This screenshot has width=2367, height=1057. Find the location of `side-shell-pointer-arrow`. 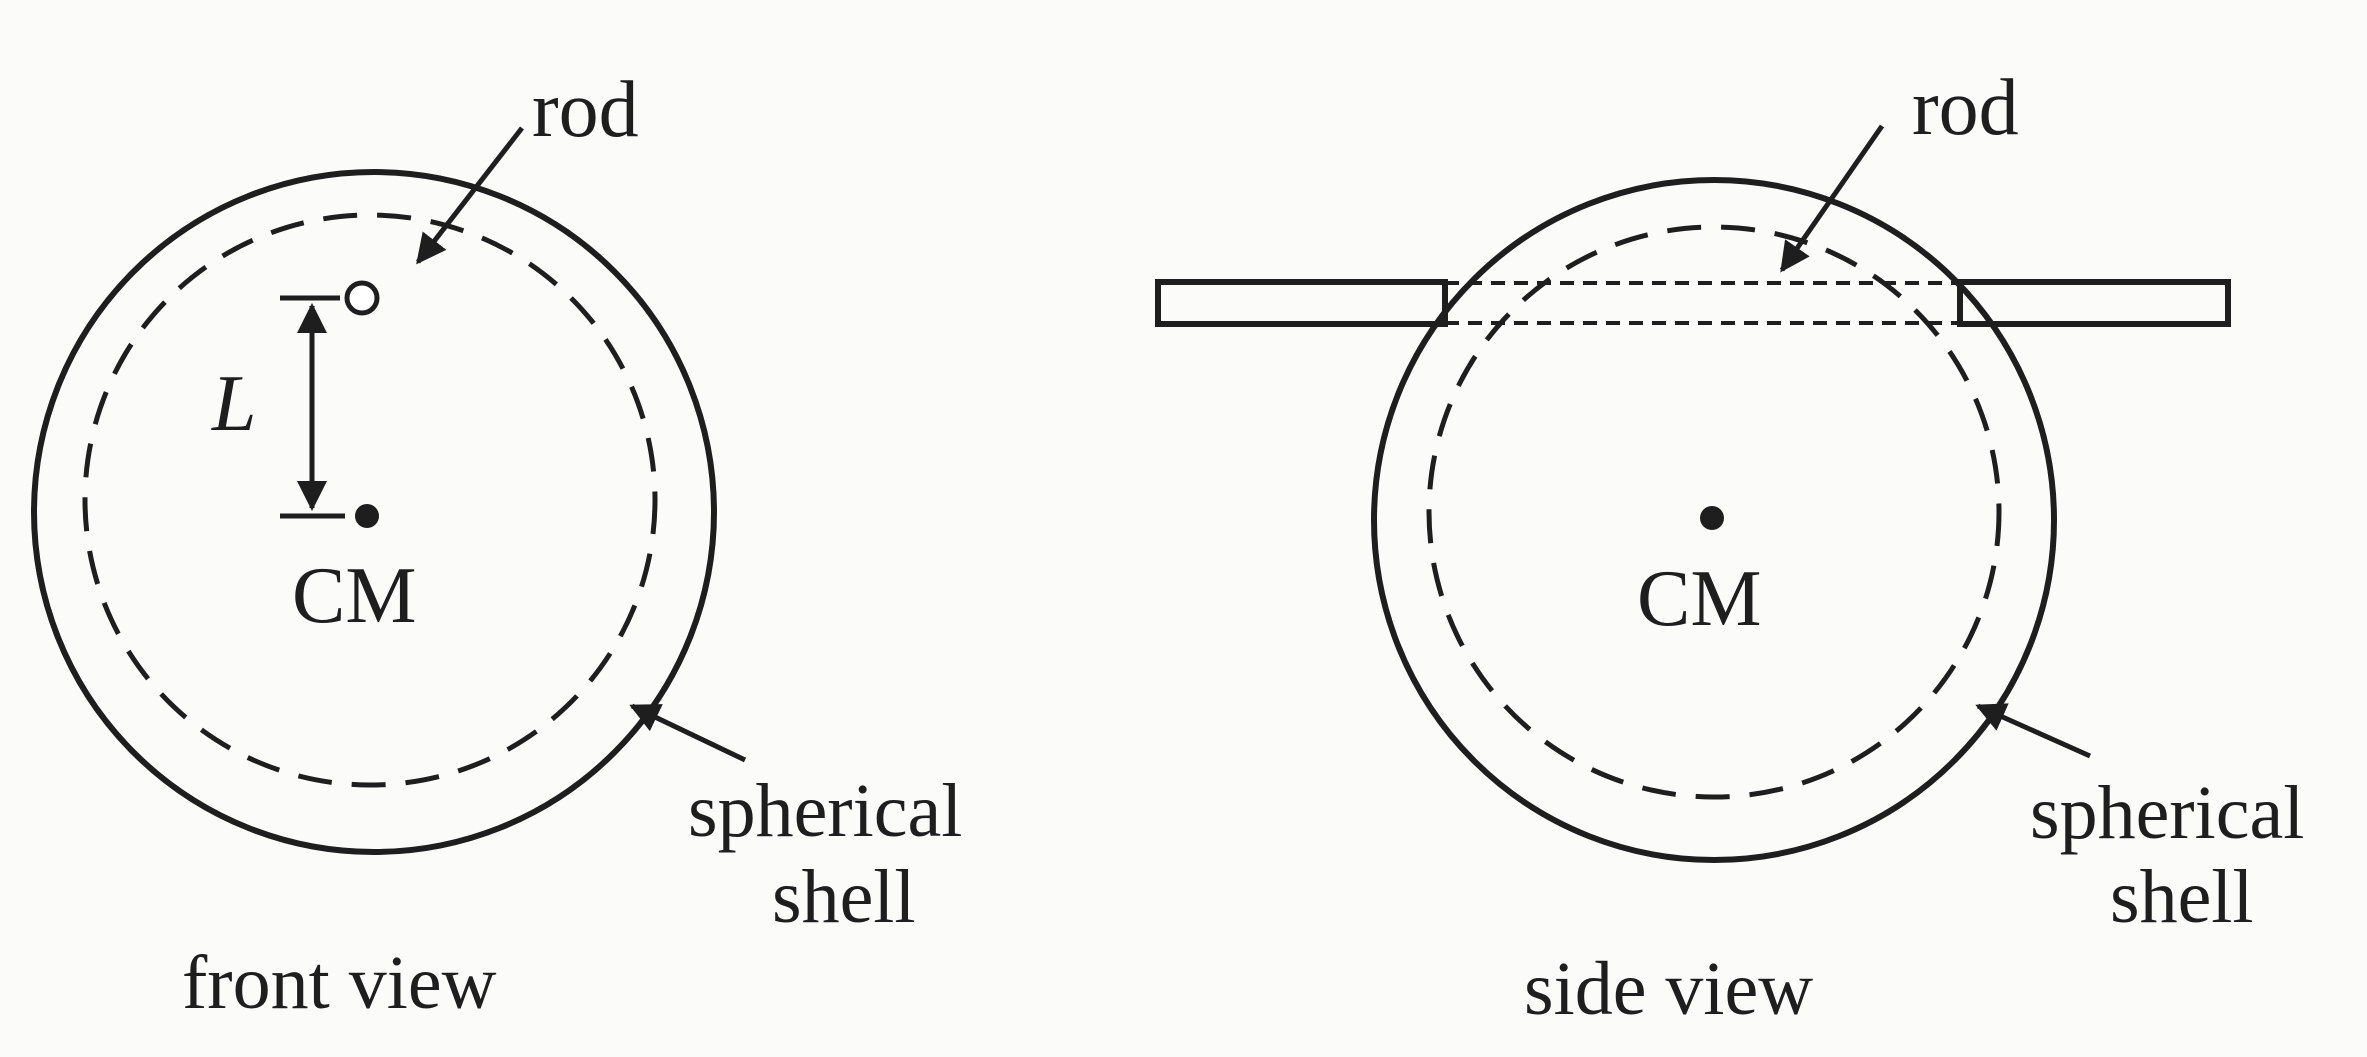

side-shell-pointer-arrow is located at coordinates (2033, 731).